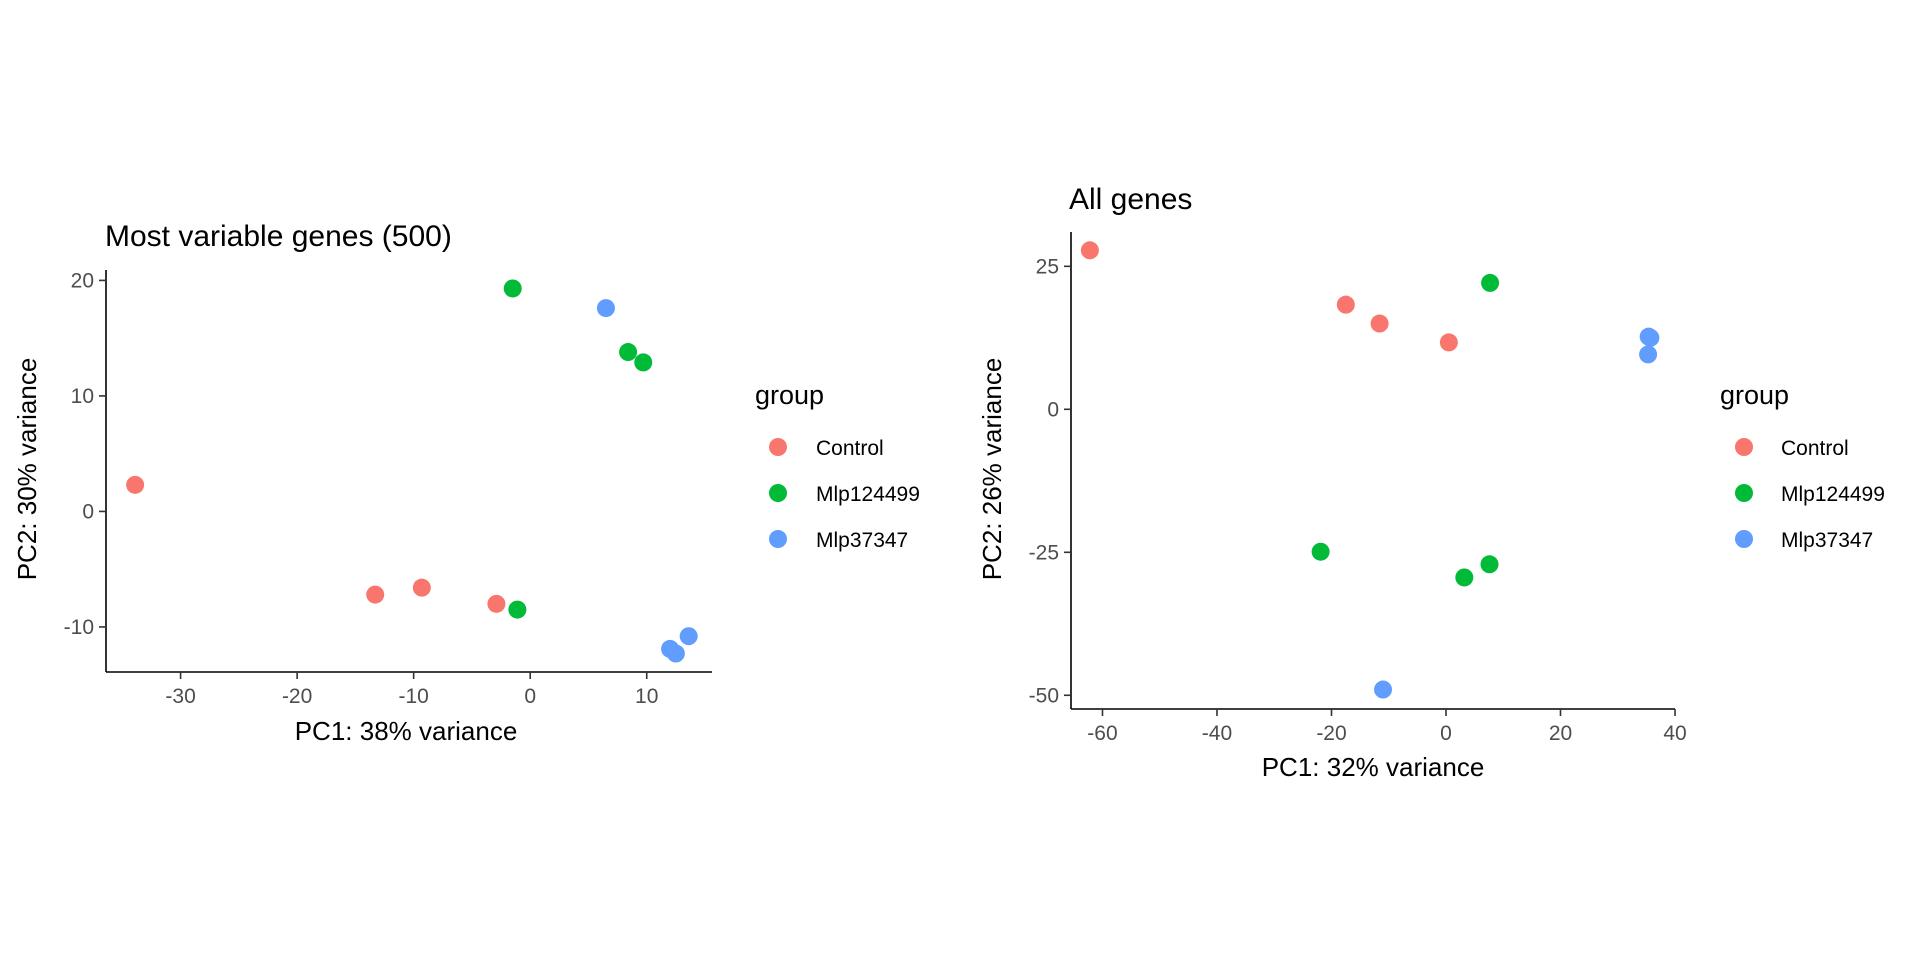 This screenshot has width=1920, height=960. Describe the element at coordinates (1217, 733) in the screenshot. I see `x-tick-label: -40` at that location.